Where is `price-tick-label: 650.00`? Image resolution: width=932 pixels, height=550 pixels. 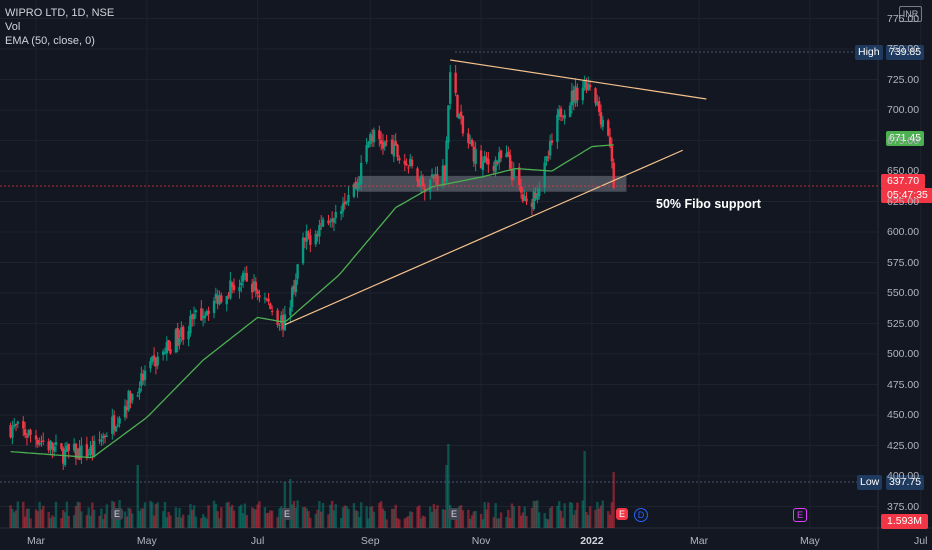 price-tick-label: 650.00 is located at coordinates (903, 171).